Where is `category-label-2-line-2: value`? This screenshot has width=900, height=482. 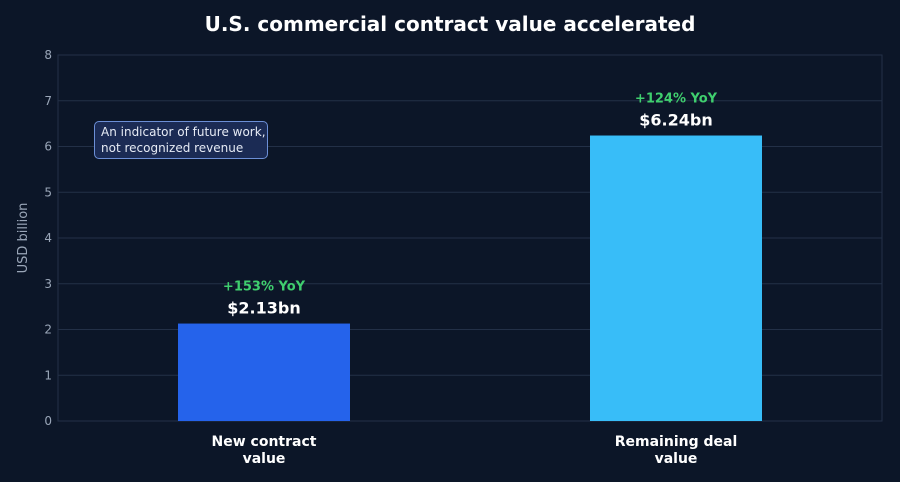
category-label-2-line-2: value is located at coordinates (676, 459).